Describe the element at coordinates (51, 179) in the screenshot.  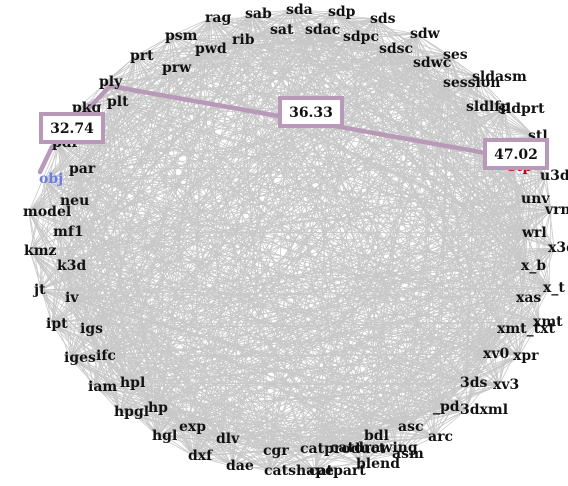
I see `node-label-obj: obj` at that location.